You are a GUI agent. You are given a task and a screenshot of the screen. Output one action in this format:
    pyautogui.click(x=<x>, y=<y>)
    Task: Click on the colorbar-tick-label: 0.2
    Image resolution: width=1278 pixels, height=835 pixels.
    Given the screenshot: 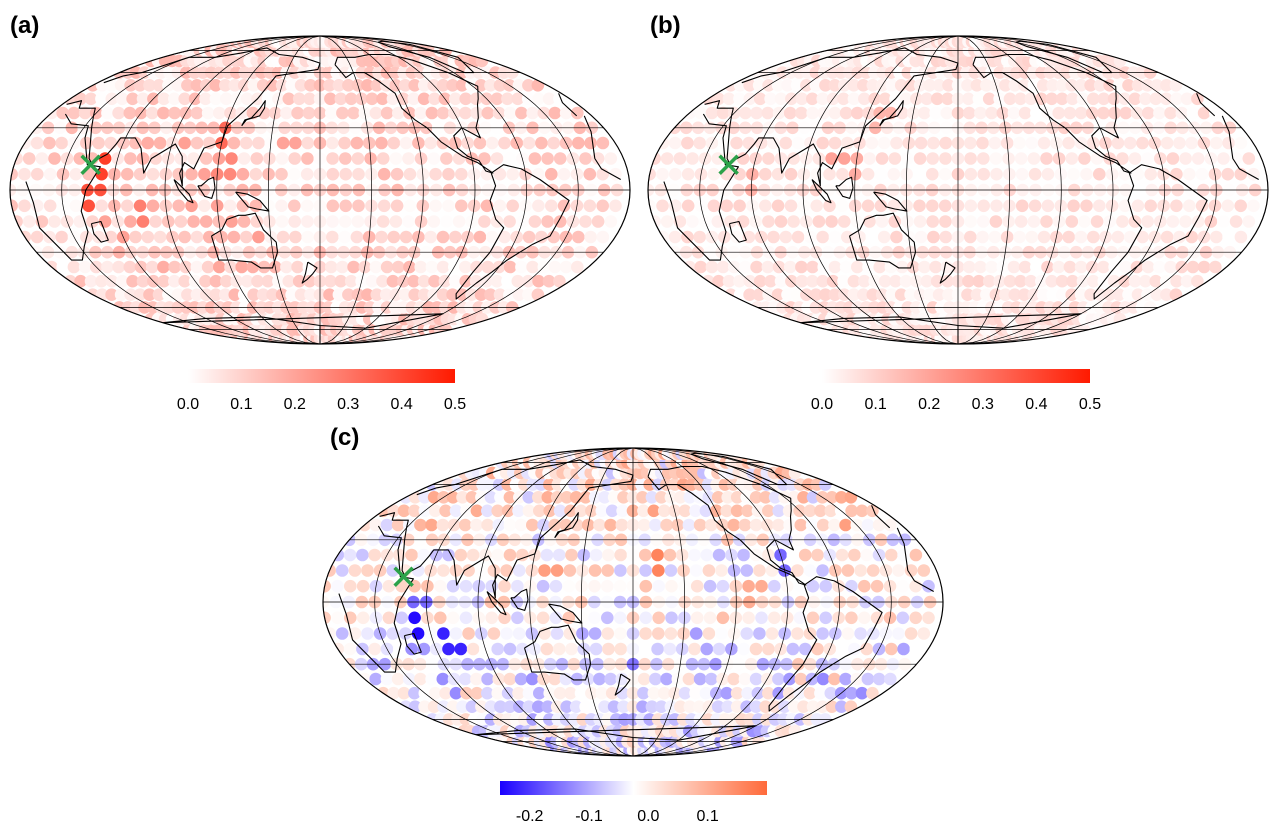 What is the action you would take?
    pyautogui.click(x=929, y=404)
    